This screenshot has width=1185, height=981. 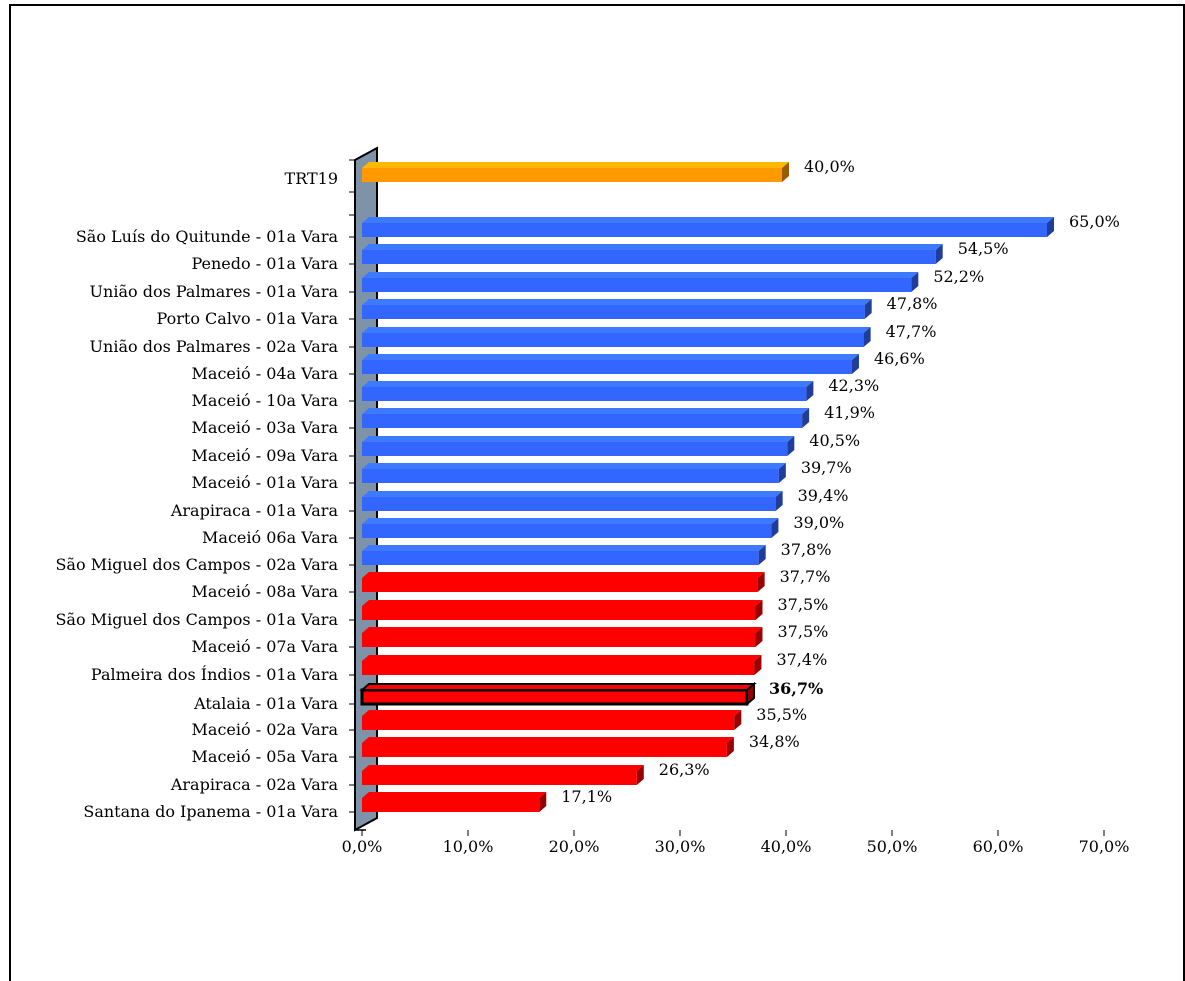 What do you see at coordinates (899, 358) in the screenshot?
I see `data-label: 46,6%` at bounding box center [899, 358].